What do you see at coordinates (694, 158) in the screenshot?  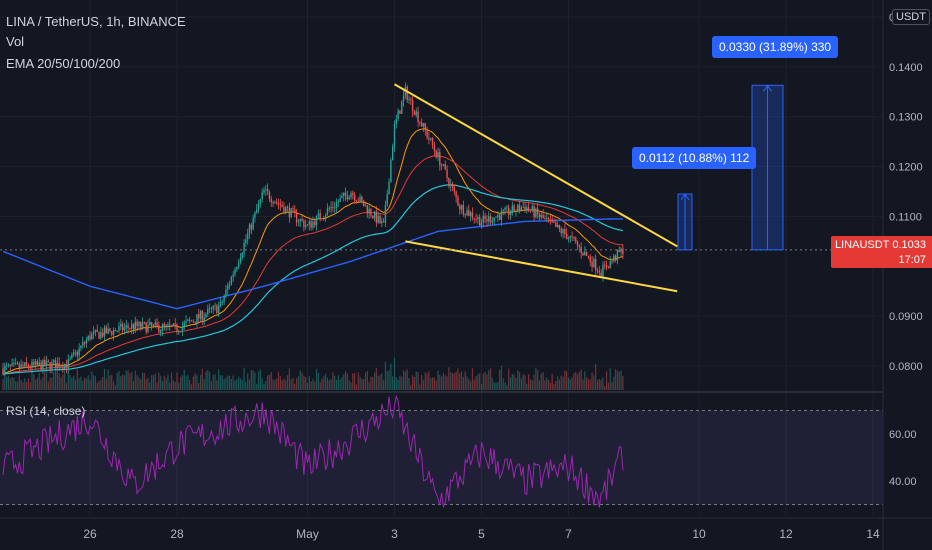 I see `target-label-1: 0.0112 (10.88%) 112` at bounding box center [694, 158].